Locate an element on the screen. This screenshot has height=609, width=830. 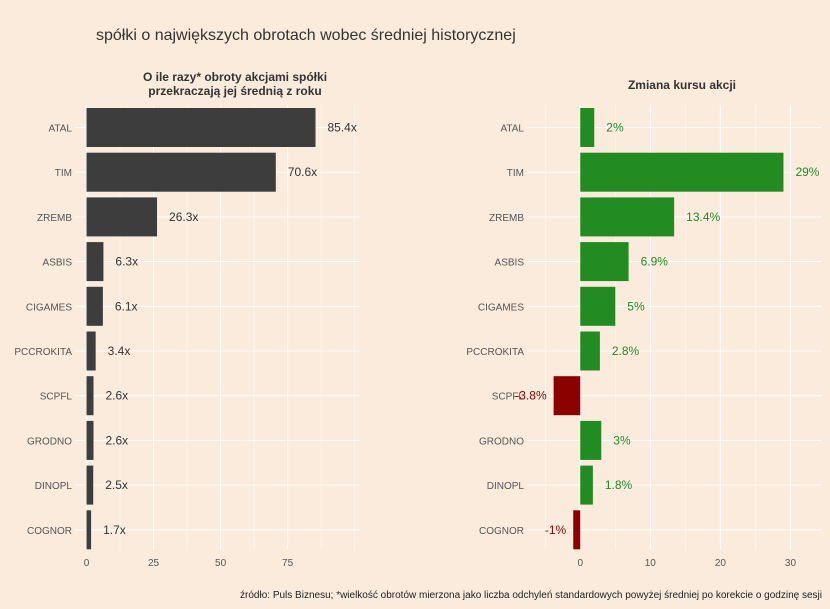
data-label: 1.7x is located at coordinates (114, 530).